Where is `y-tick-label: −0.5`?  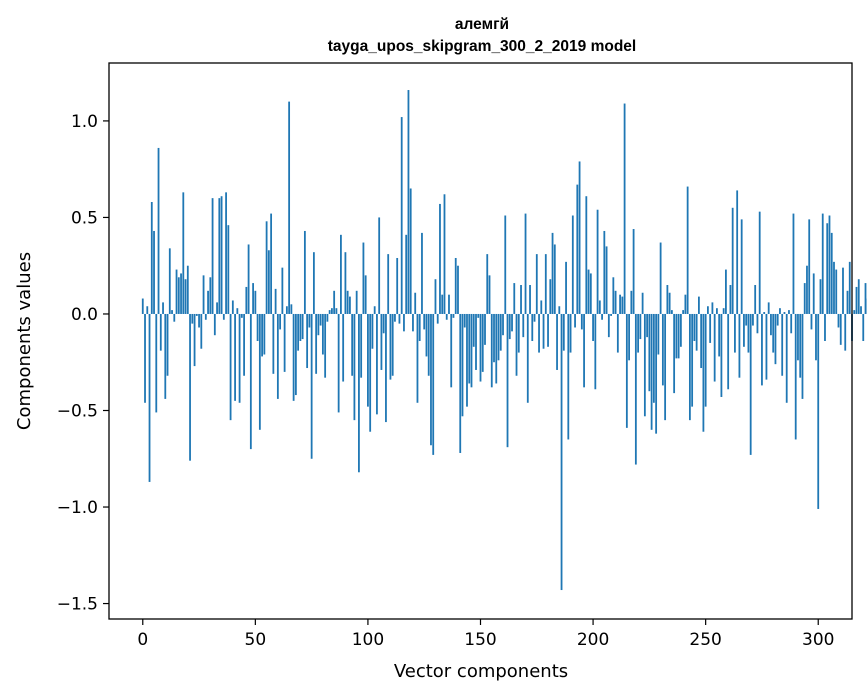
y-tick-label: −0.5 is located at coordinates (77, 412).